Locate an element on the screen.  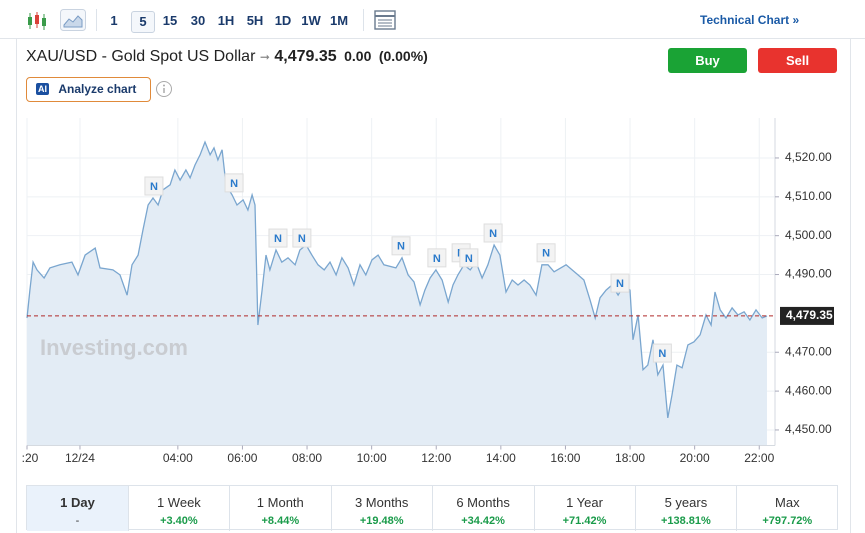
line-chart-icon is located at coordinates (73, 20).